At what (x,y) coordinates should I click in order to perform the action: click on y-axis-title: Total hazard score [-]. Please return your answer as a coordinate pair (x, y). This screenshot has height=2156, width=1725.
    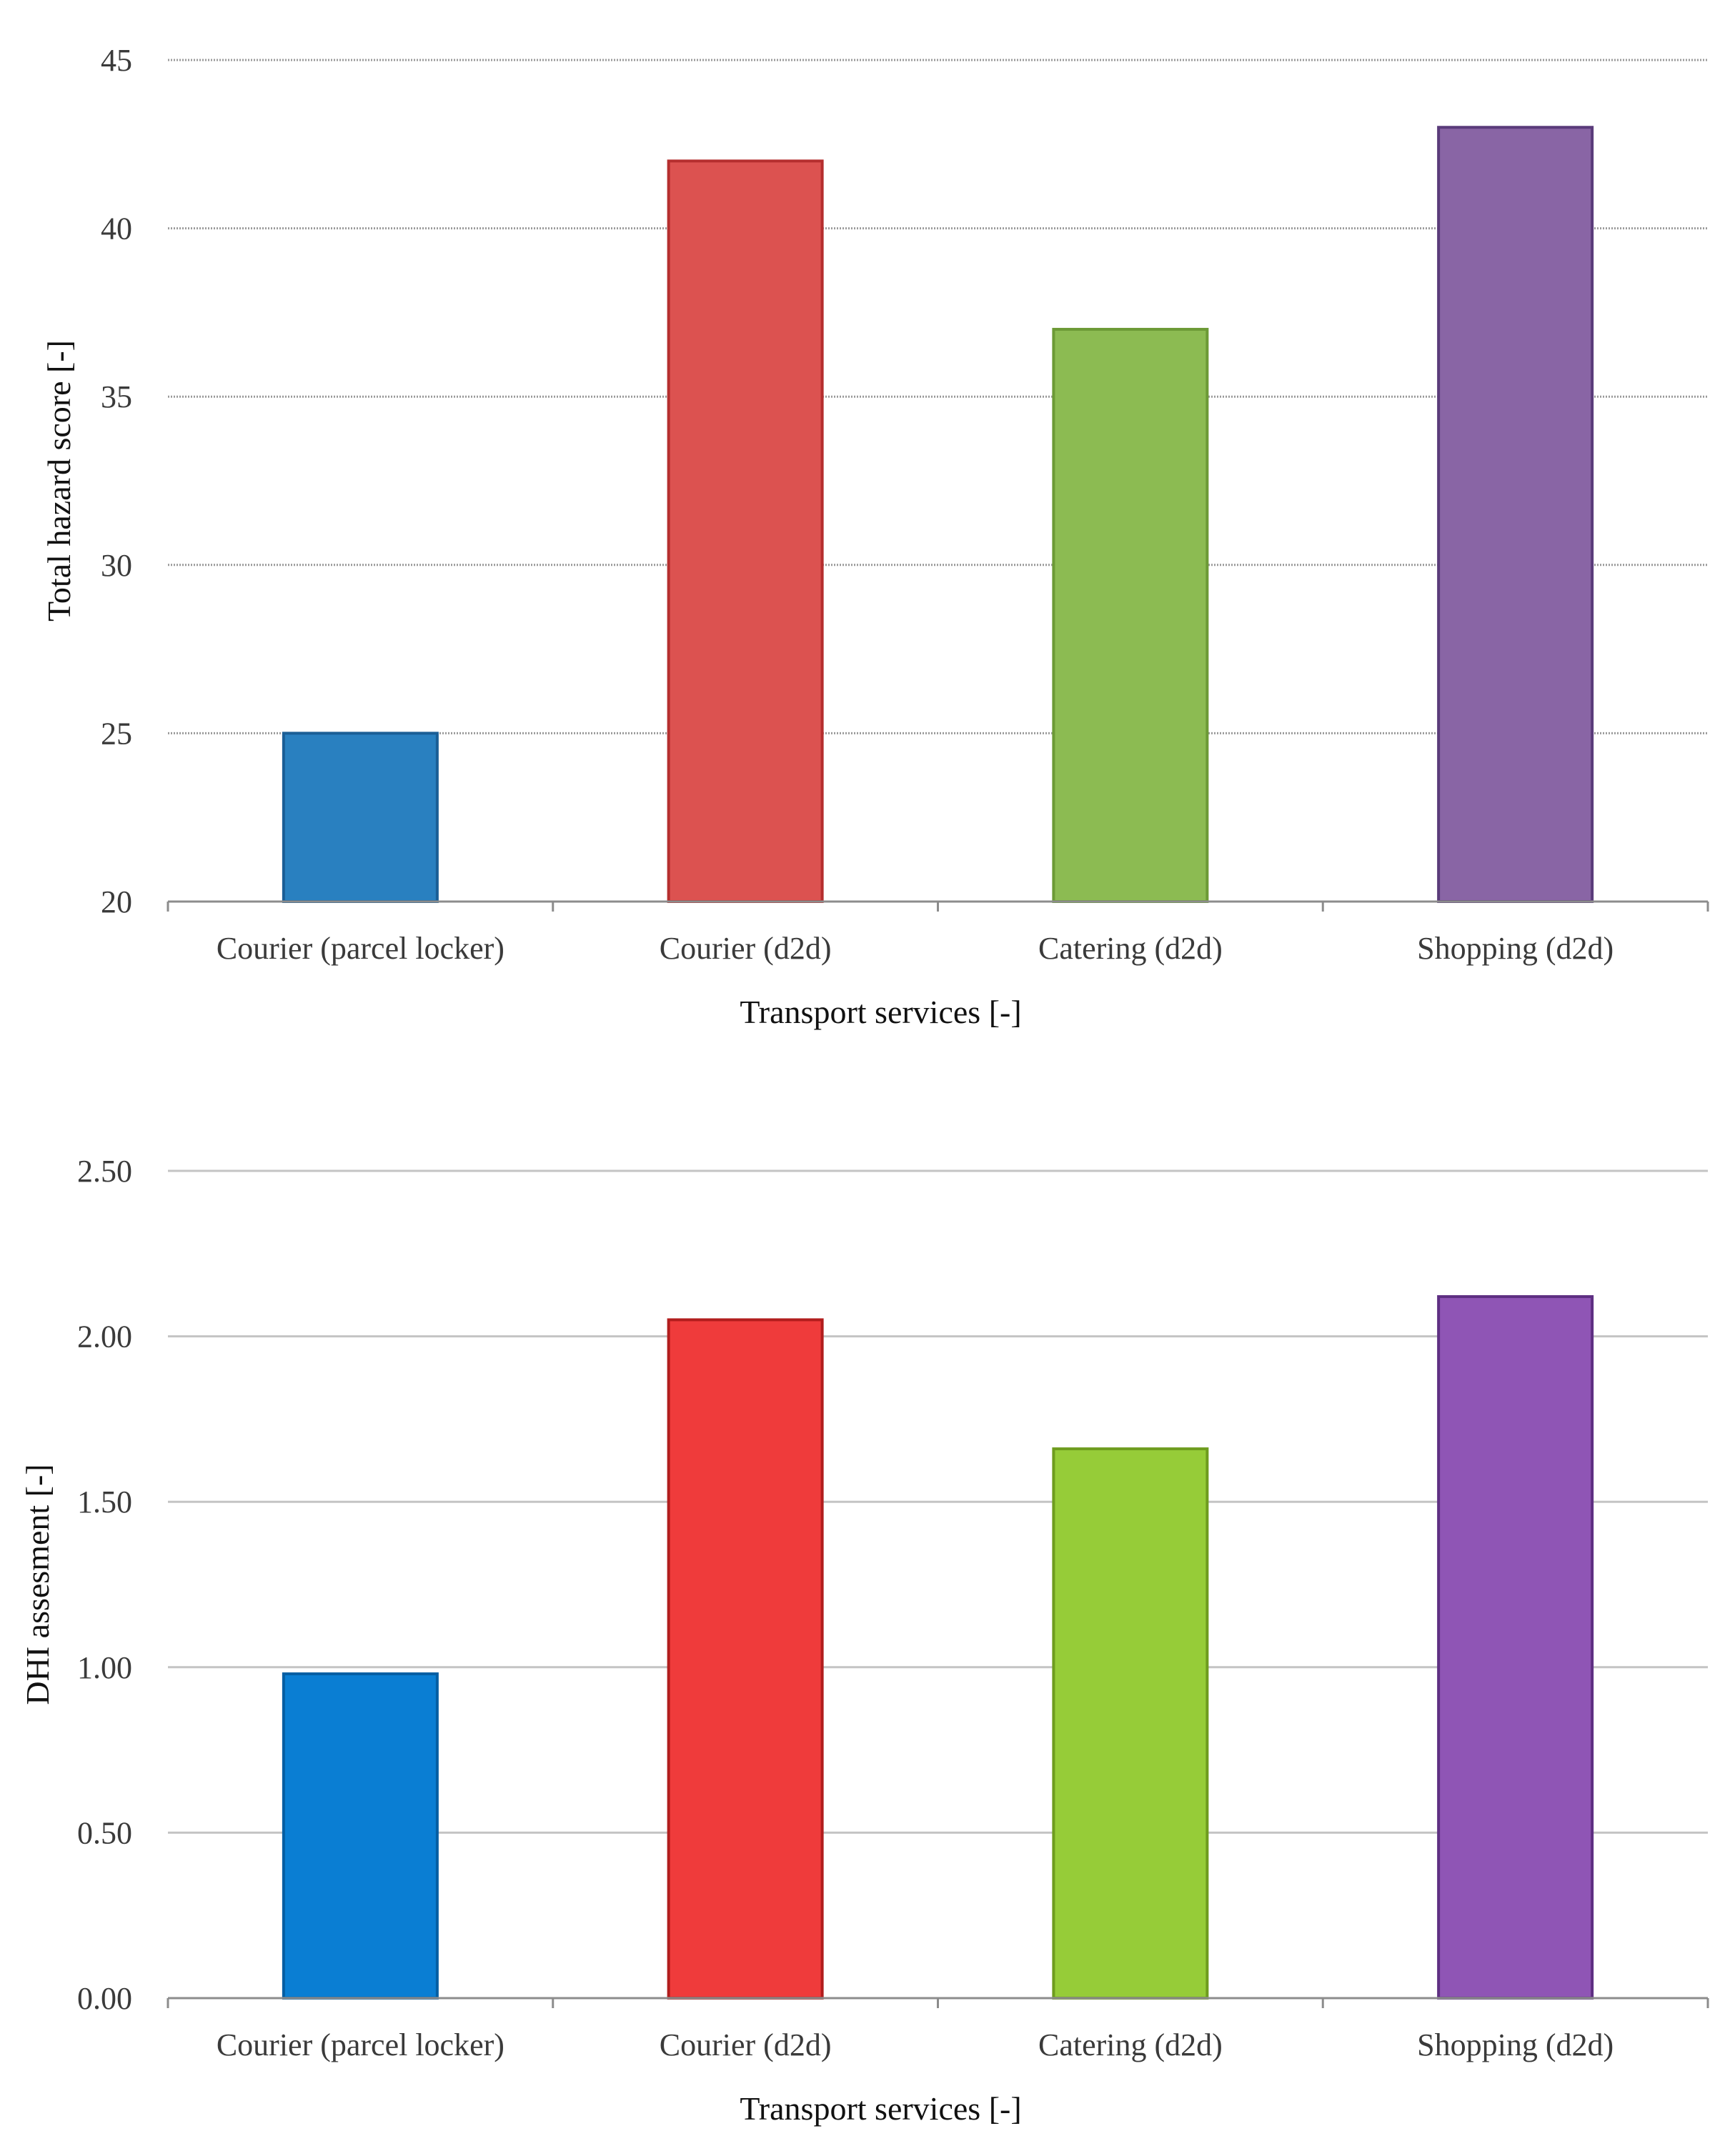
    Looking at the image, I should click on (59, 481).